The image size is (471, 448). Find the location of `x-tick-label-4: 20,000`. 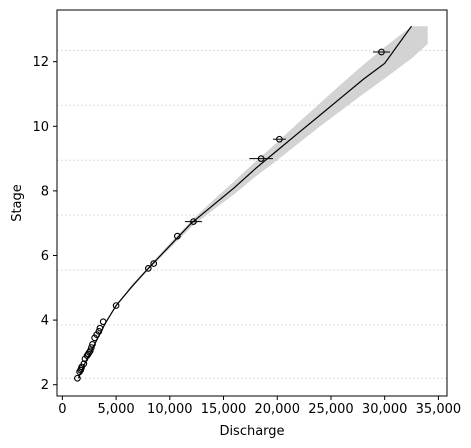

x-tick-label-4: 20,000 is located at coordinates (277, 409).